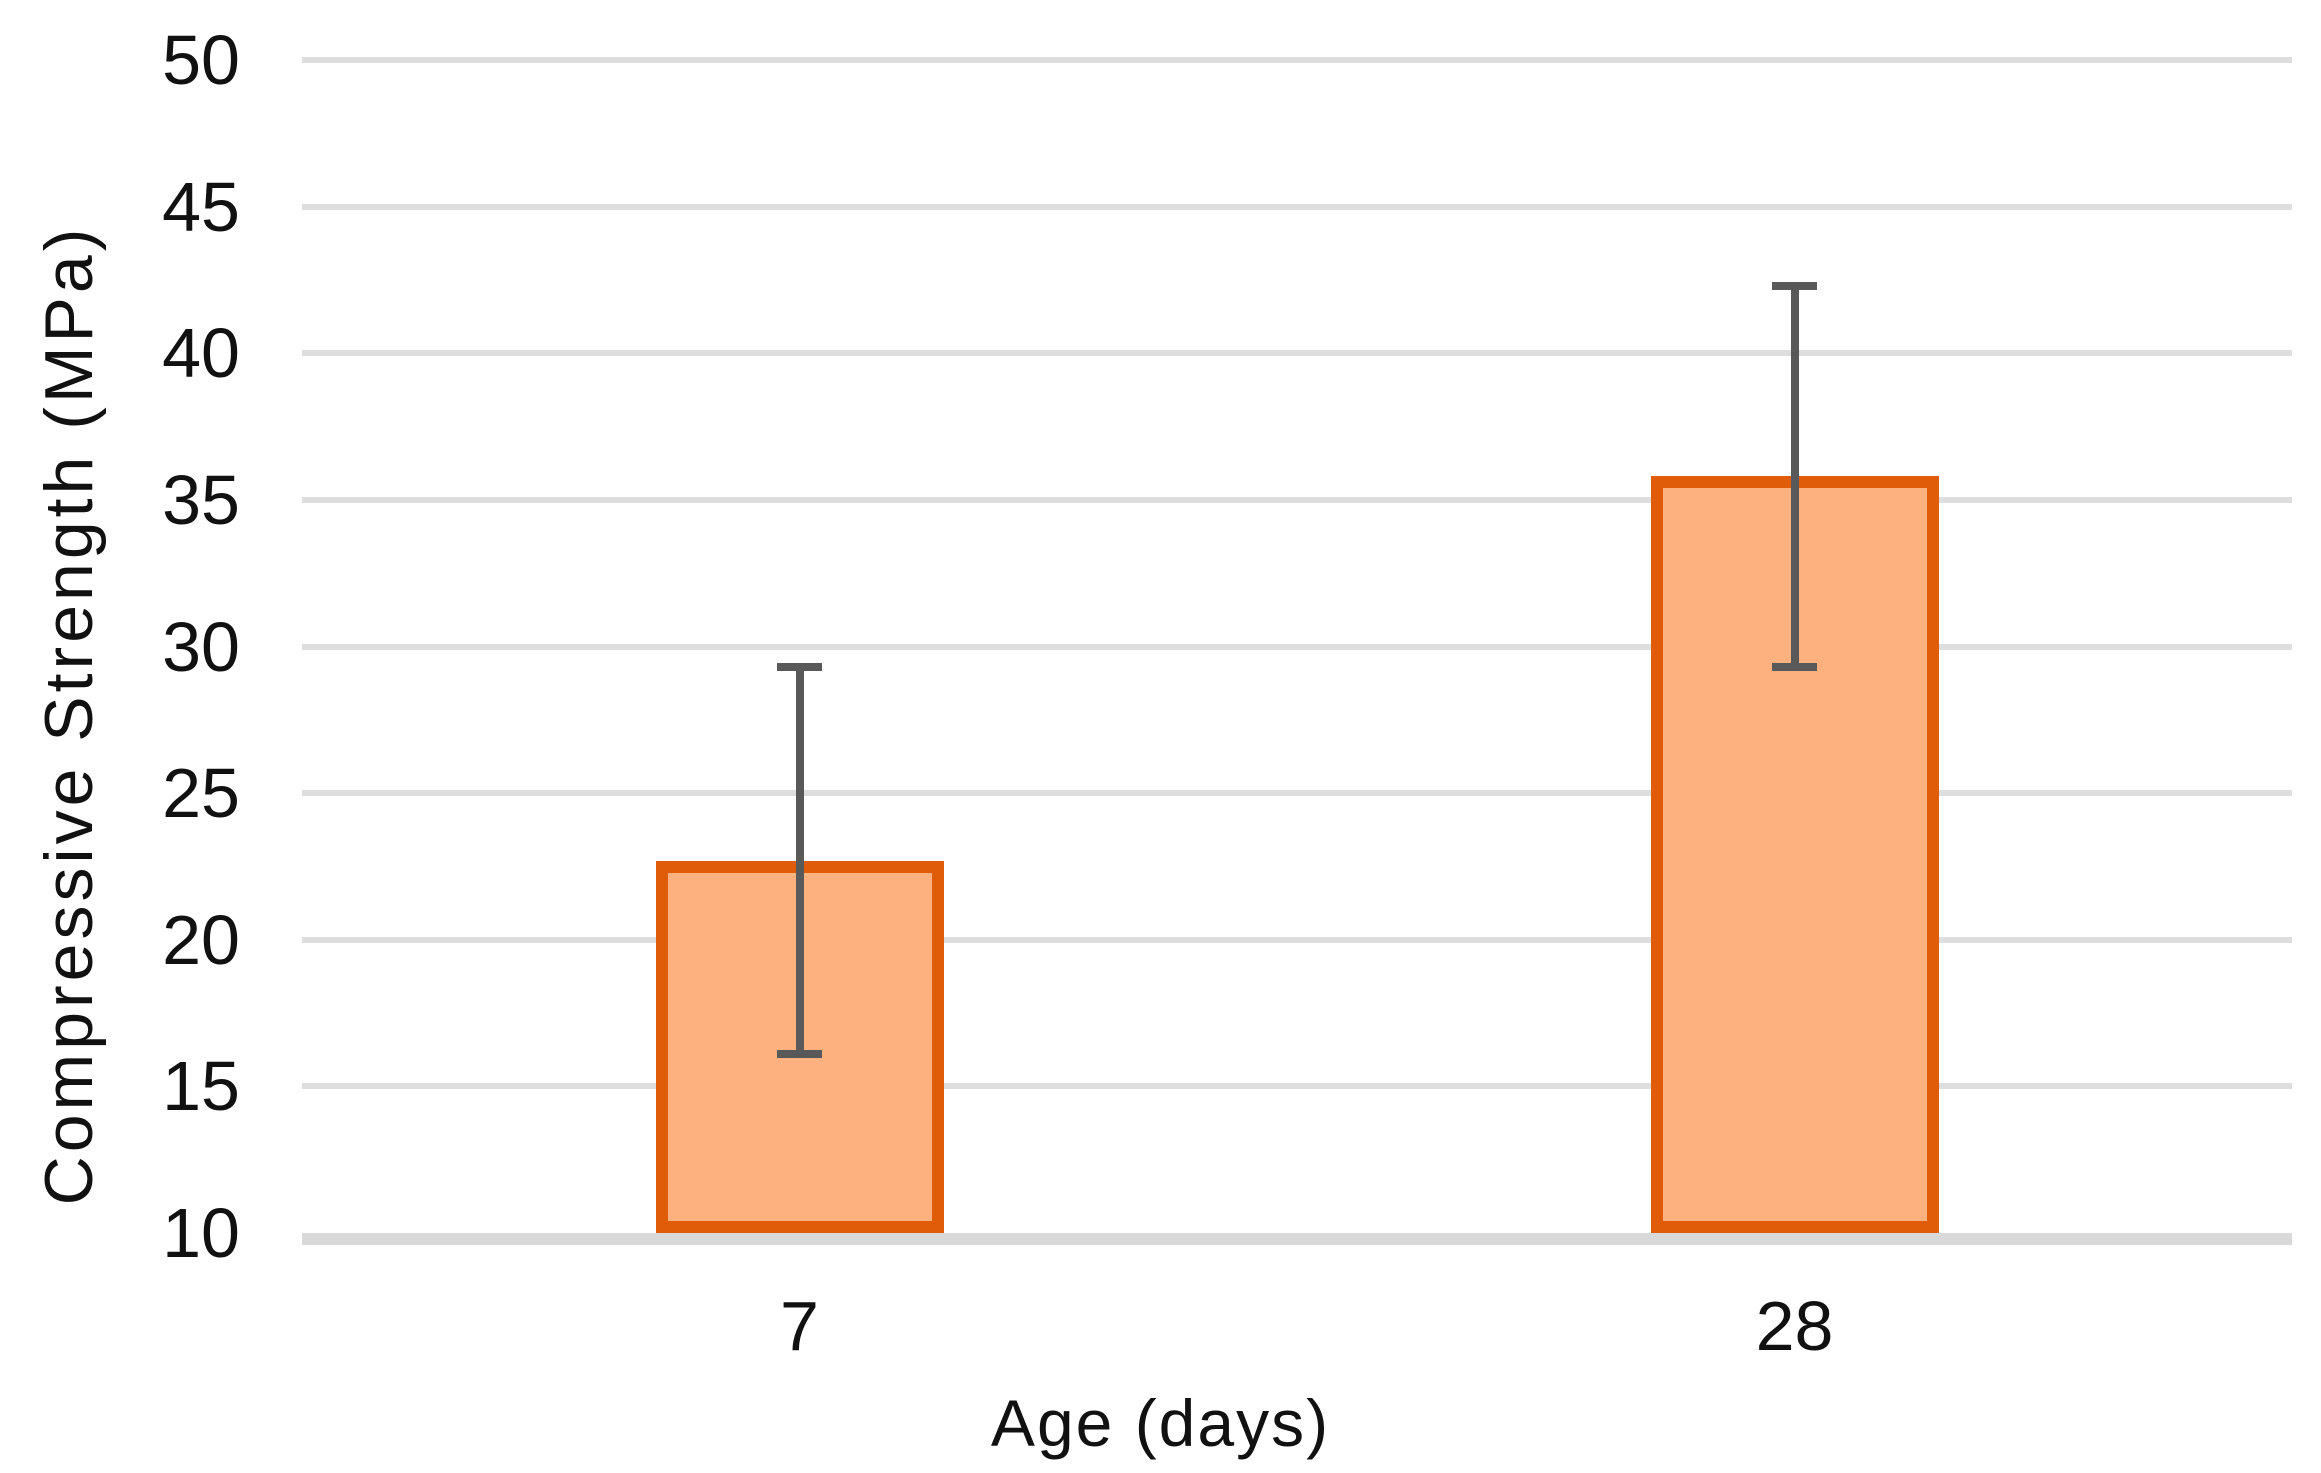 The height and width of the screenshot is (1473, 2321). I want to click on y-tick-label: 50, so click(201, 60).